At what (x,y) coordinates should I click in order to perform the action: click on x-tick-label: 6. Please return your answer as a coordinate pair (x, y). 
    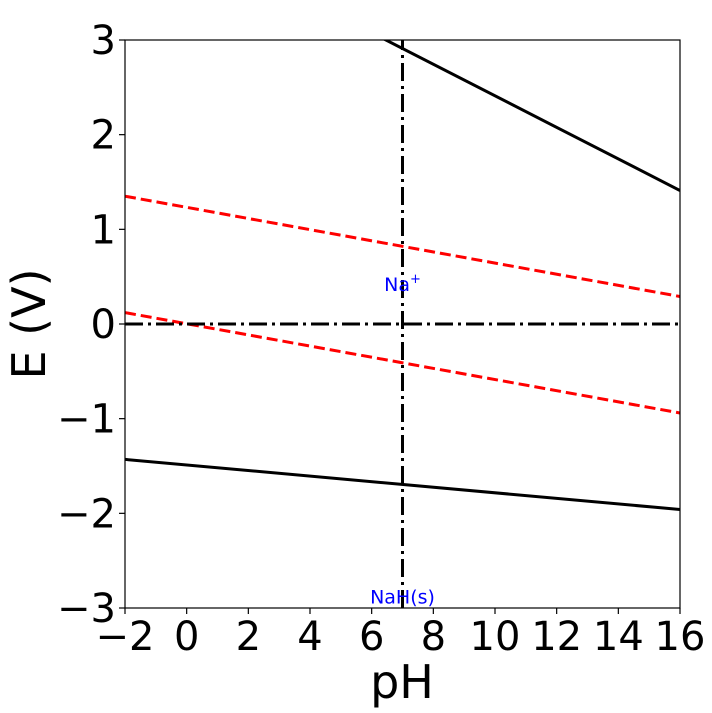
    Looking at the image, I should click on (371, 637).